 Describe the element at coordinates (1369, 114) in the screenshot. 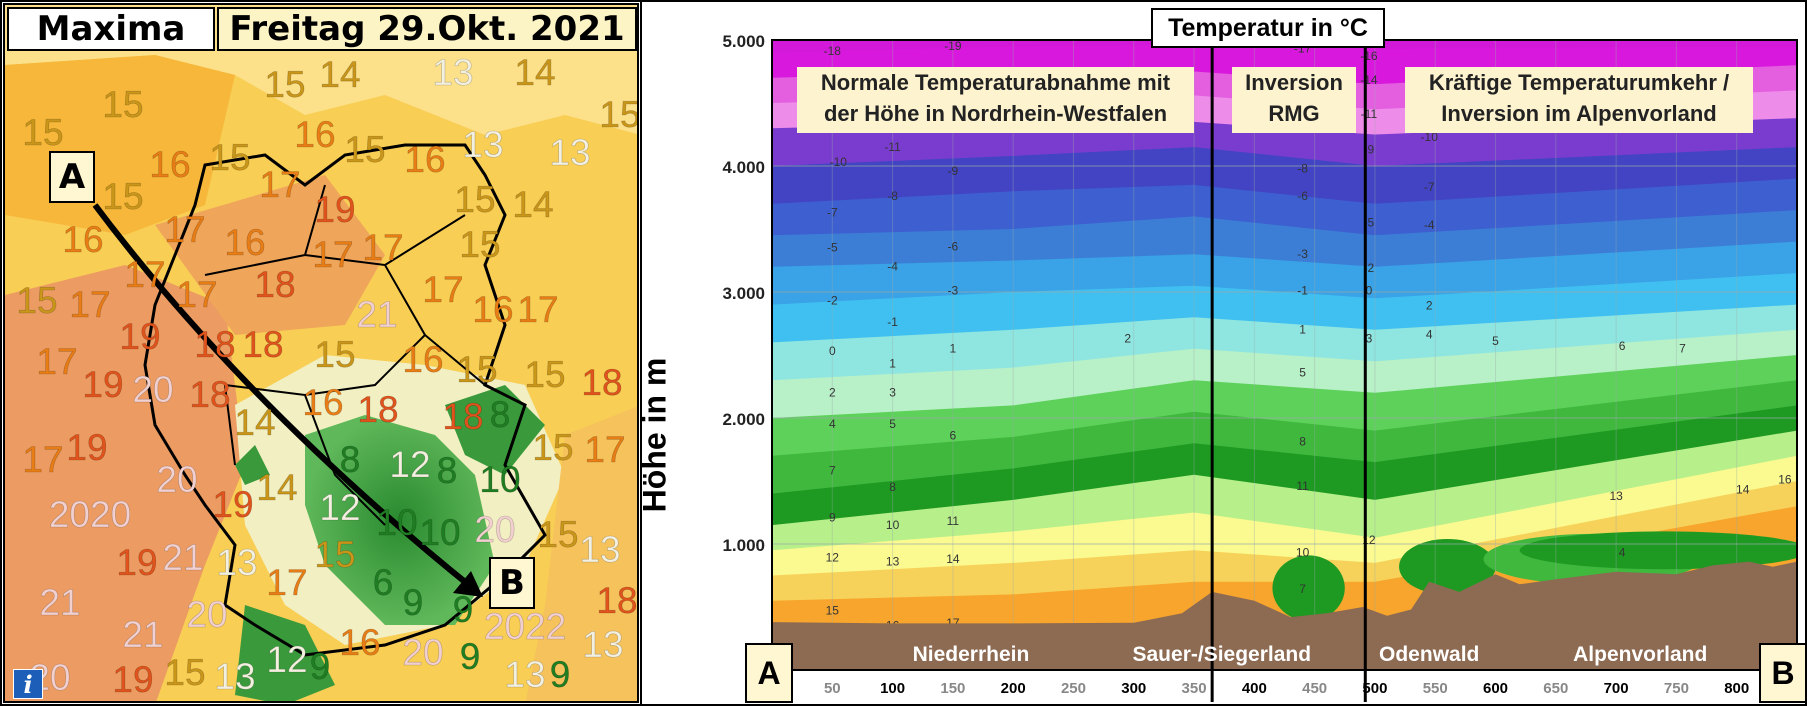

I see `isotherm-value-label: -11` at that location.